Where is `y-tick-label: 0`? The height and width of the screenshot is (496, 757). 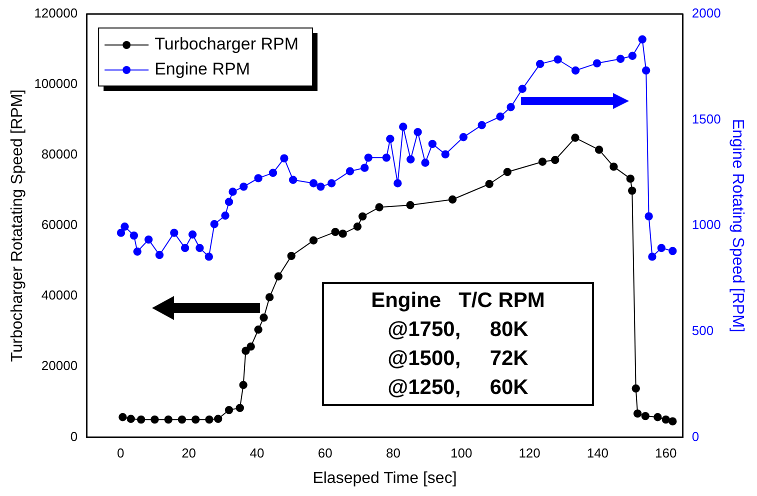 y-tick-label: 0 is located at coordinates (74, 436).